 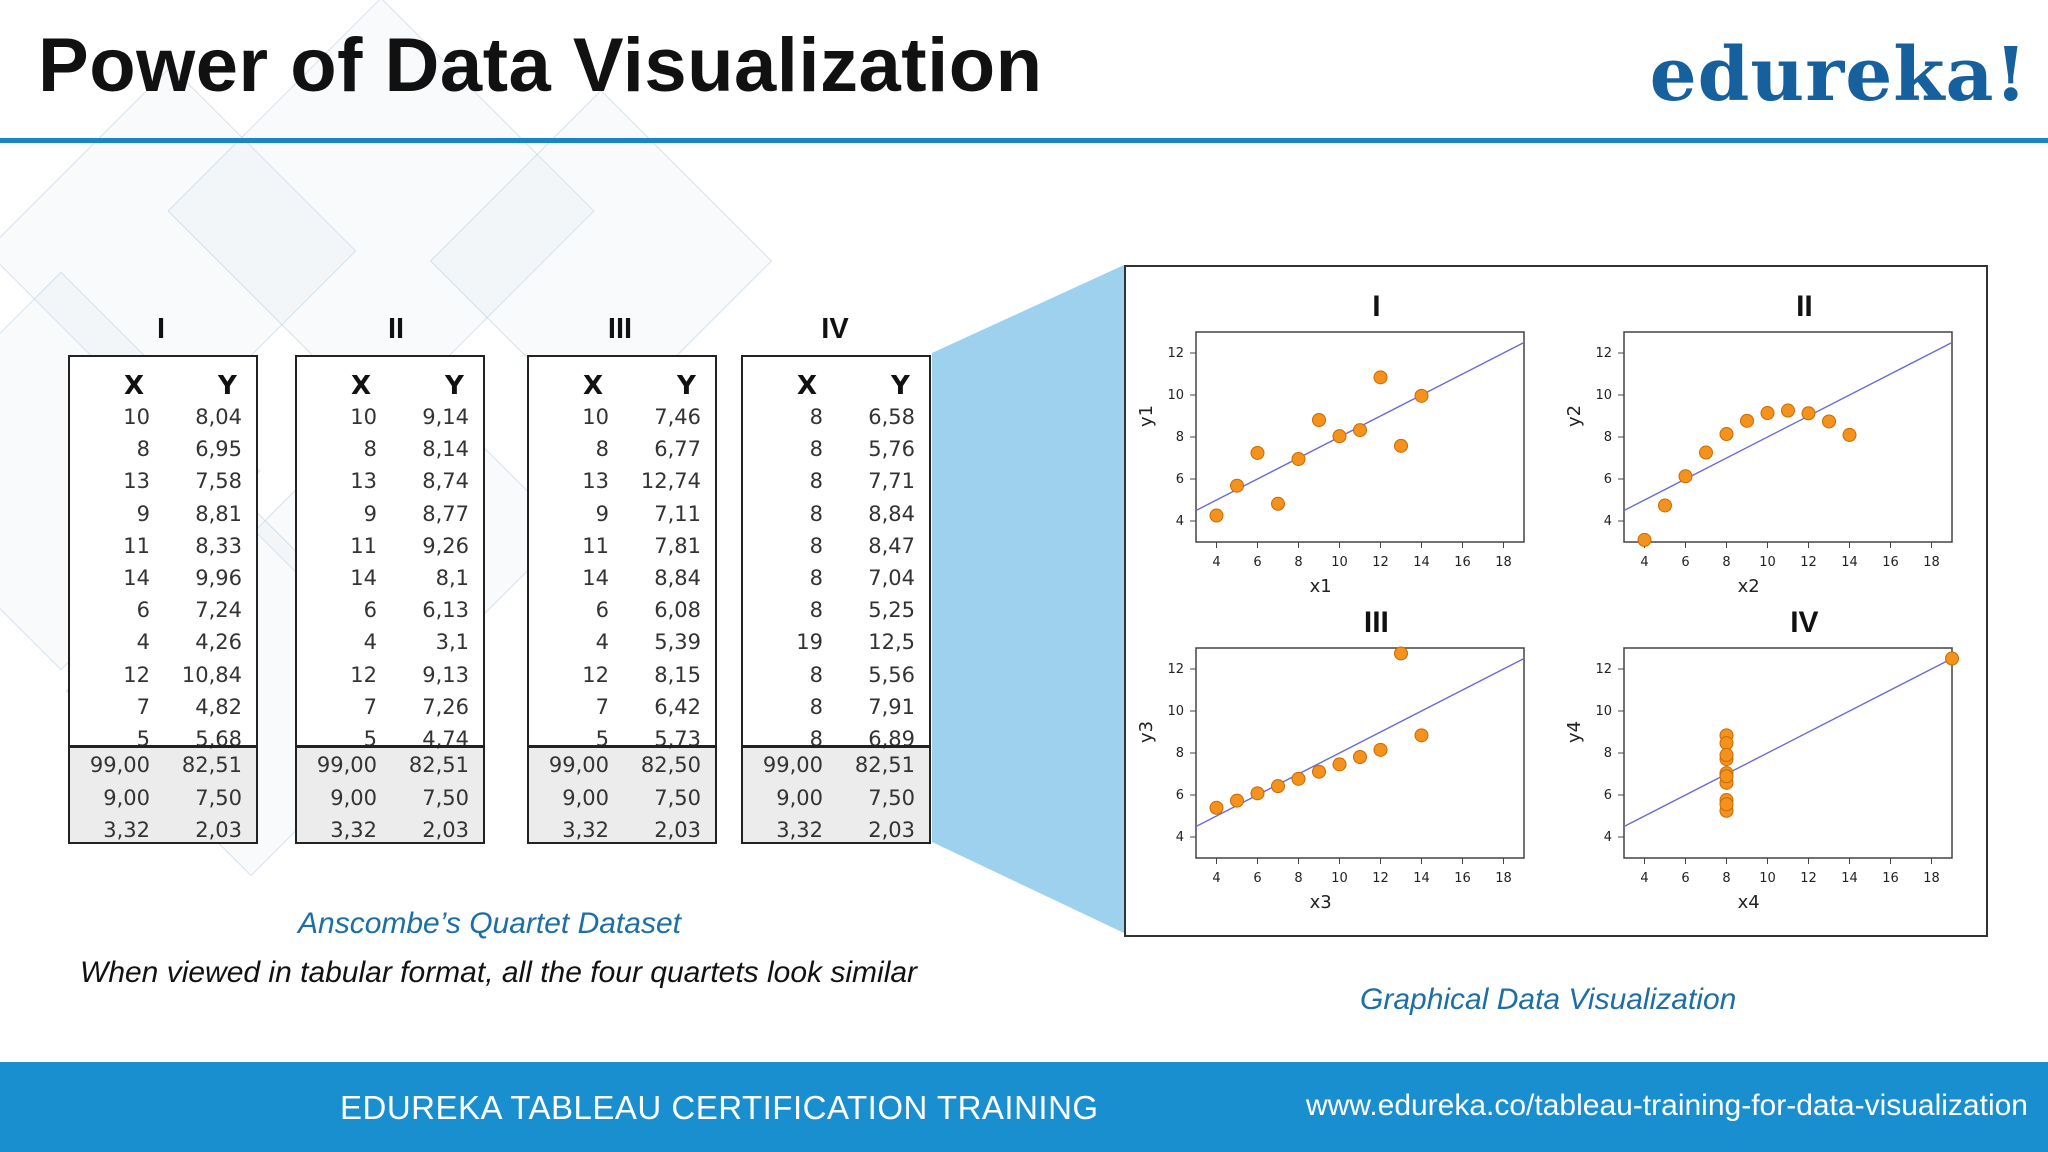 What do you see at coordinates (1838, 75) in the screenshot?
I see `edureka-logo: edureka!` at bounding box center [1838, 75].